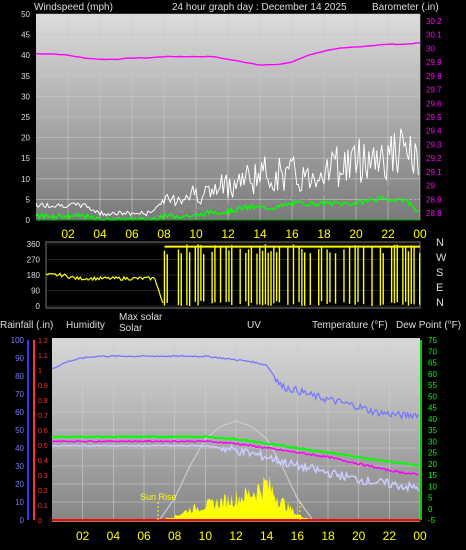  I want to click on wind-x-tick: 16, so click(292, 234).